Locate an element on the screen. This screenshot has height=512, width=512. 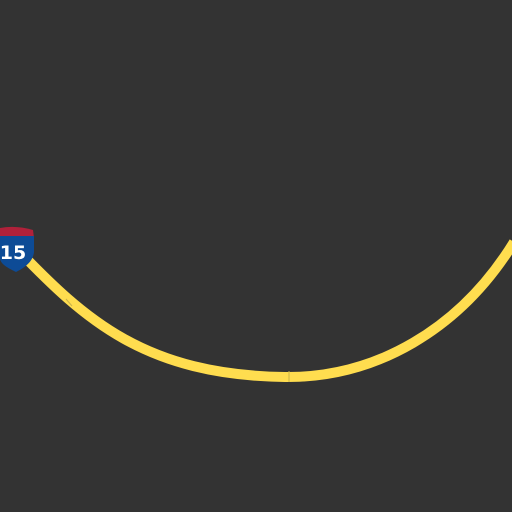
shield-label: 15 is located at coordinates (13, 253).